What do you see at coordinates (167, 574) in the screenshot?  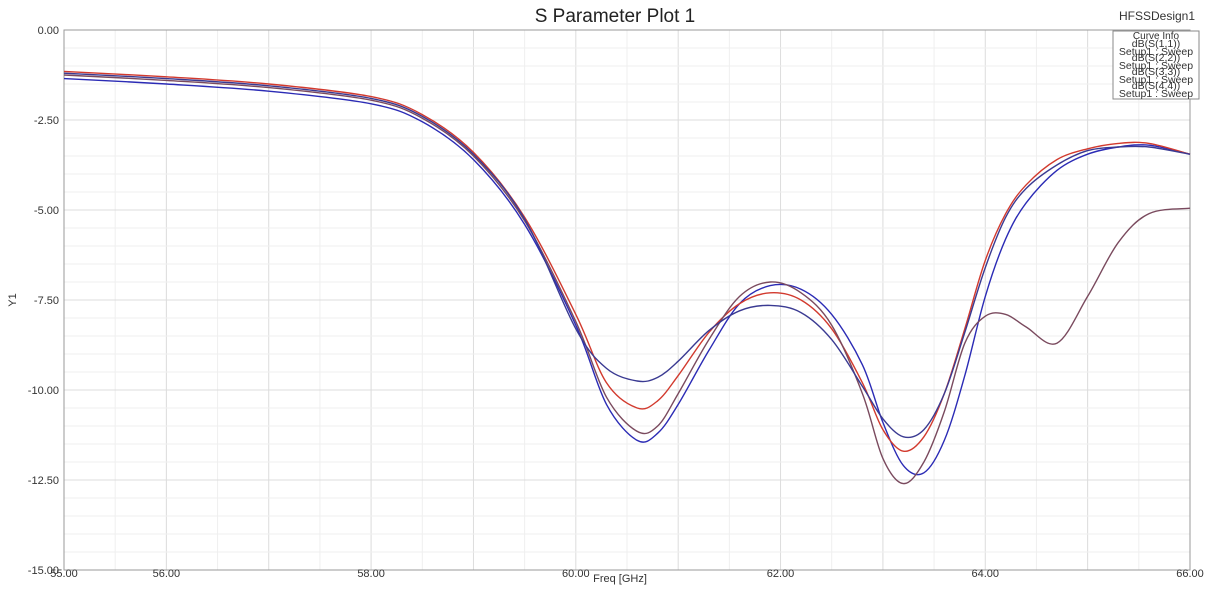 I see `x-tick-label: 56.00` at bounding box center [167, 574].